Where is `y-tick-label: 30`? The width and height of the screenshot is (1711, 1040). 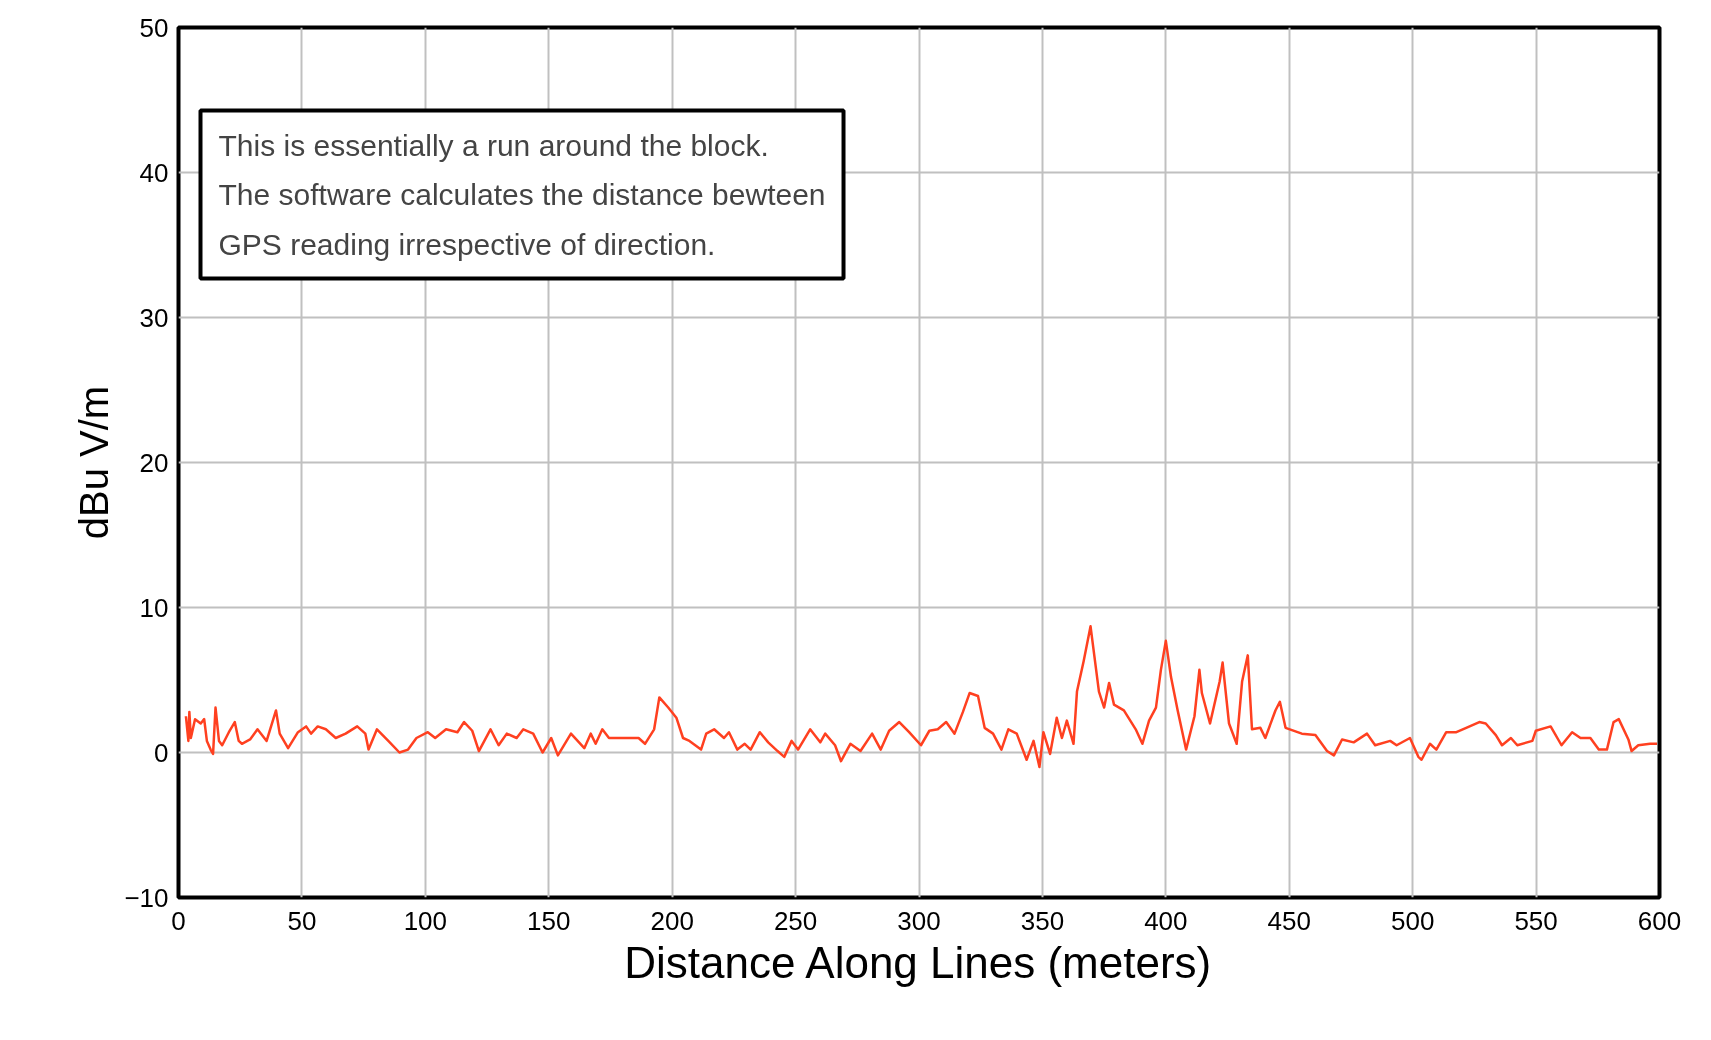
y-tick-label: 30 is located at coordinates (154, 317).